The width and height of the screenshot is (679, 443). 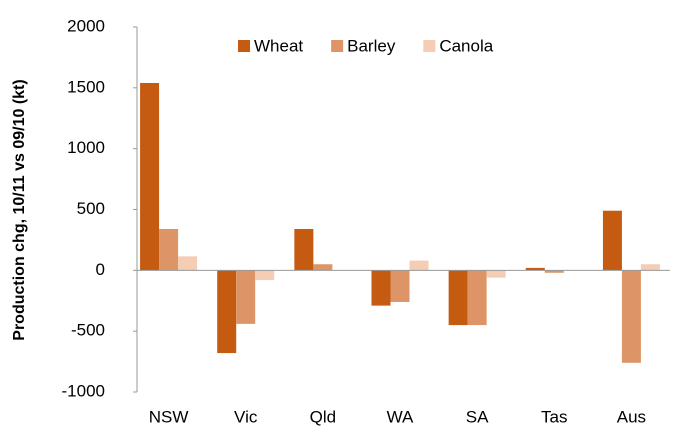 What do you see at coordinates (477, 416) in the screenshot?
I see `x-tick-label: SA` at bounding box center [477, 416].